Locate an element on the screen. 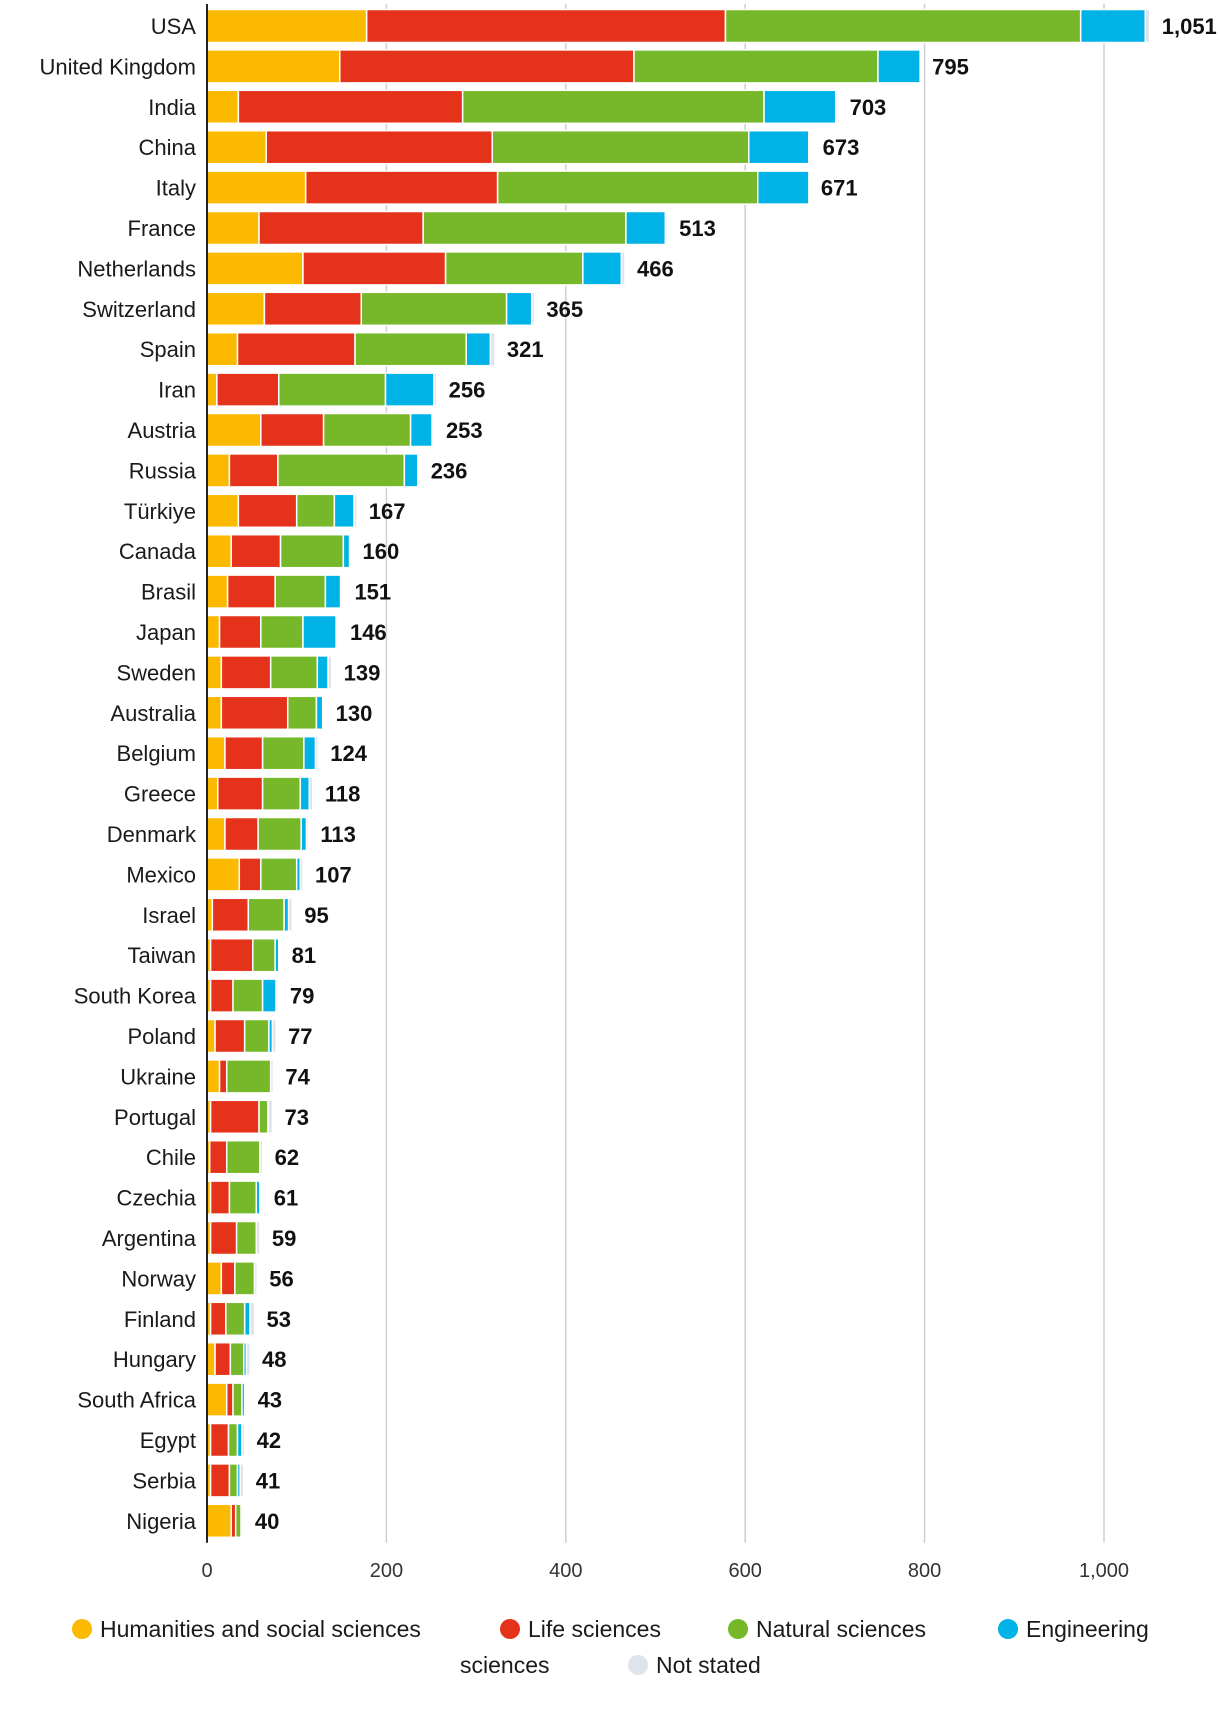 Image resolution: width=1220 pixels, height=1712 pixels. category-label: China is located at coordinates (168, 147).